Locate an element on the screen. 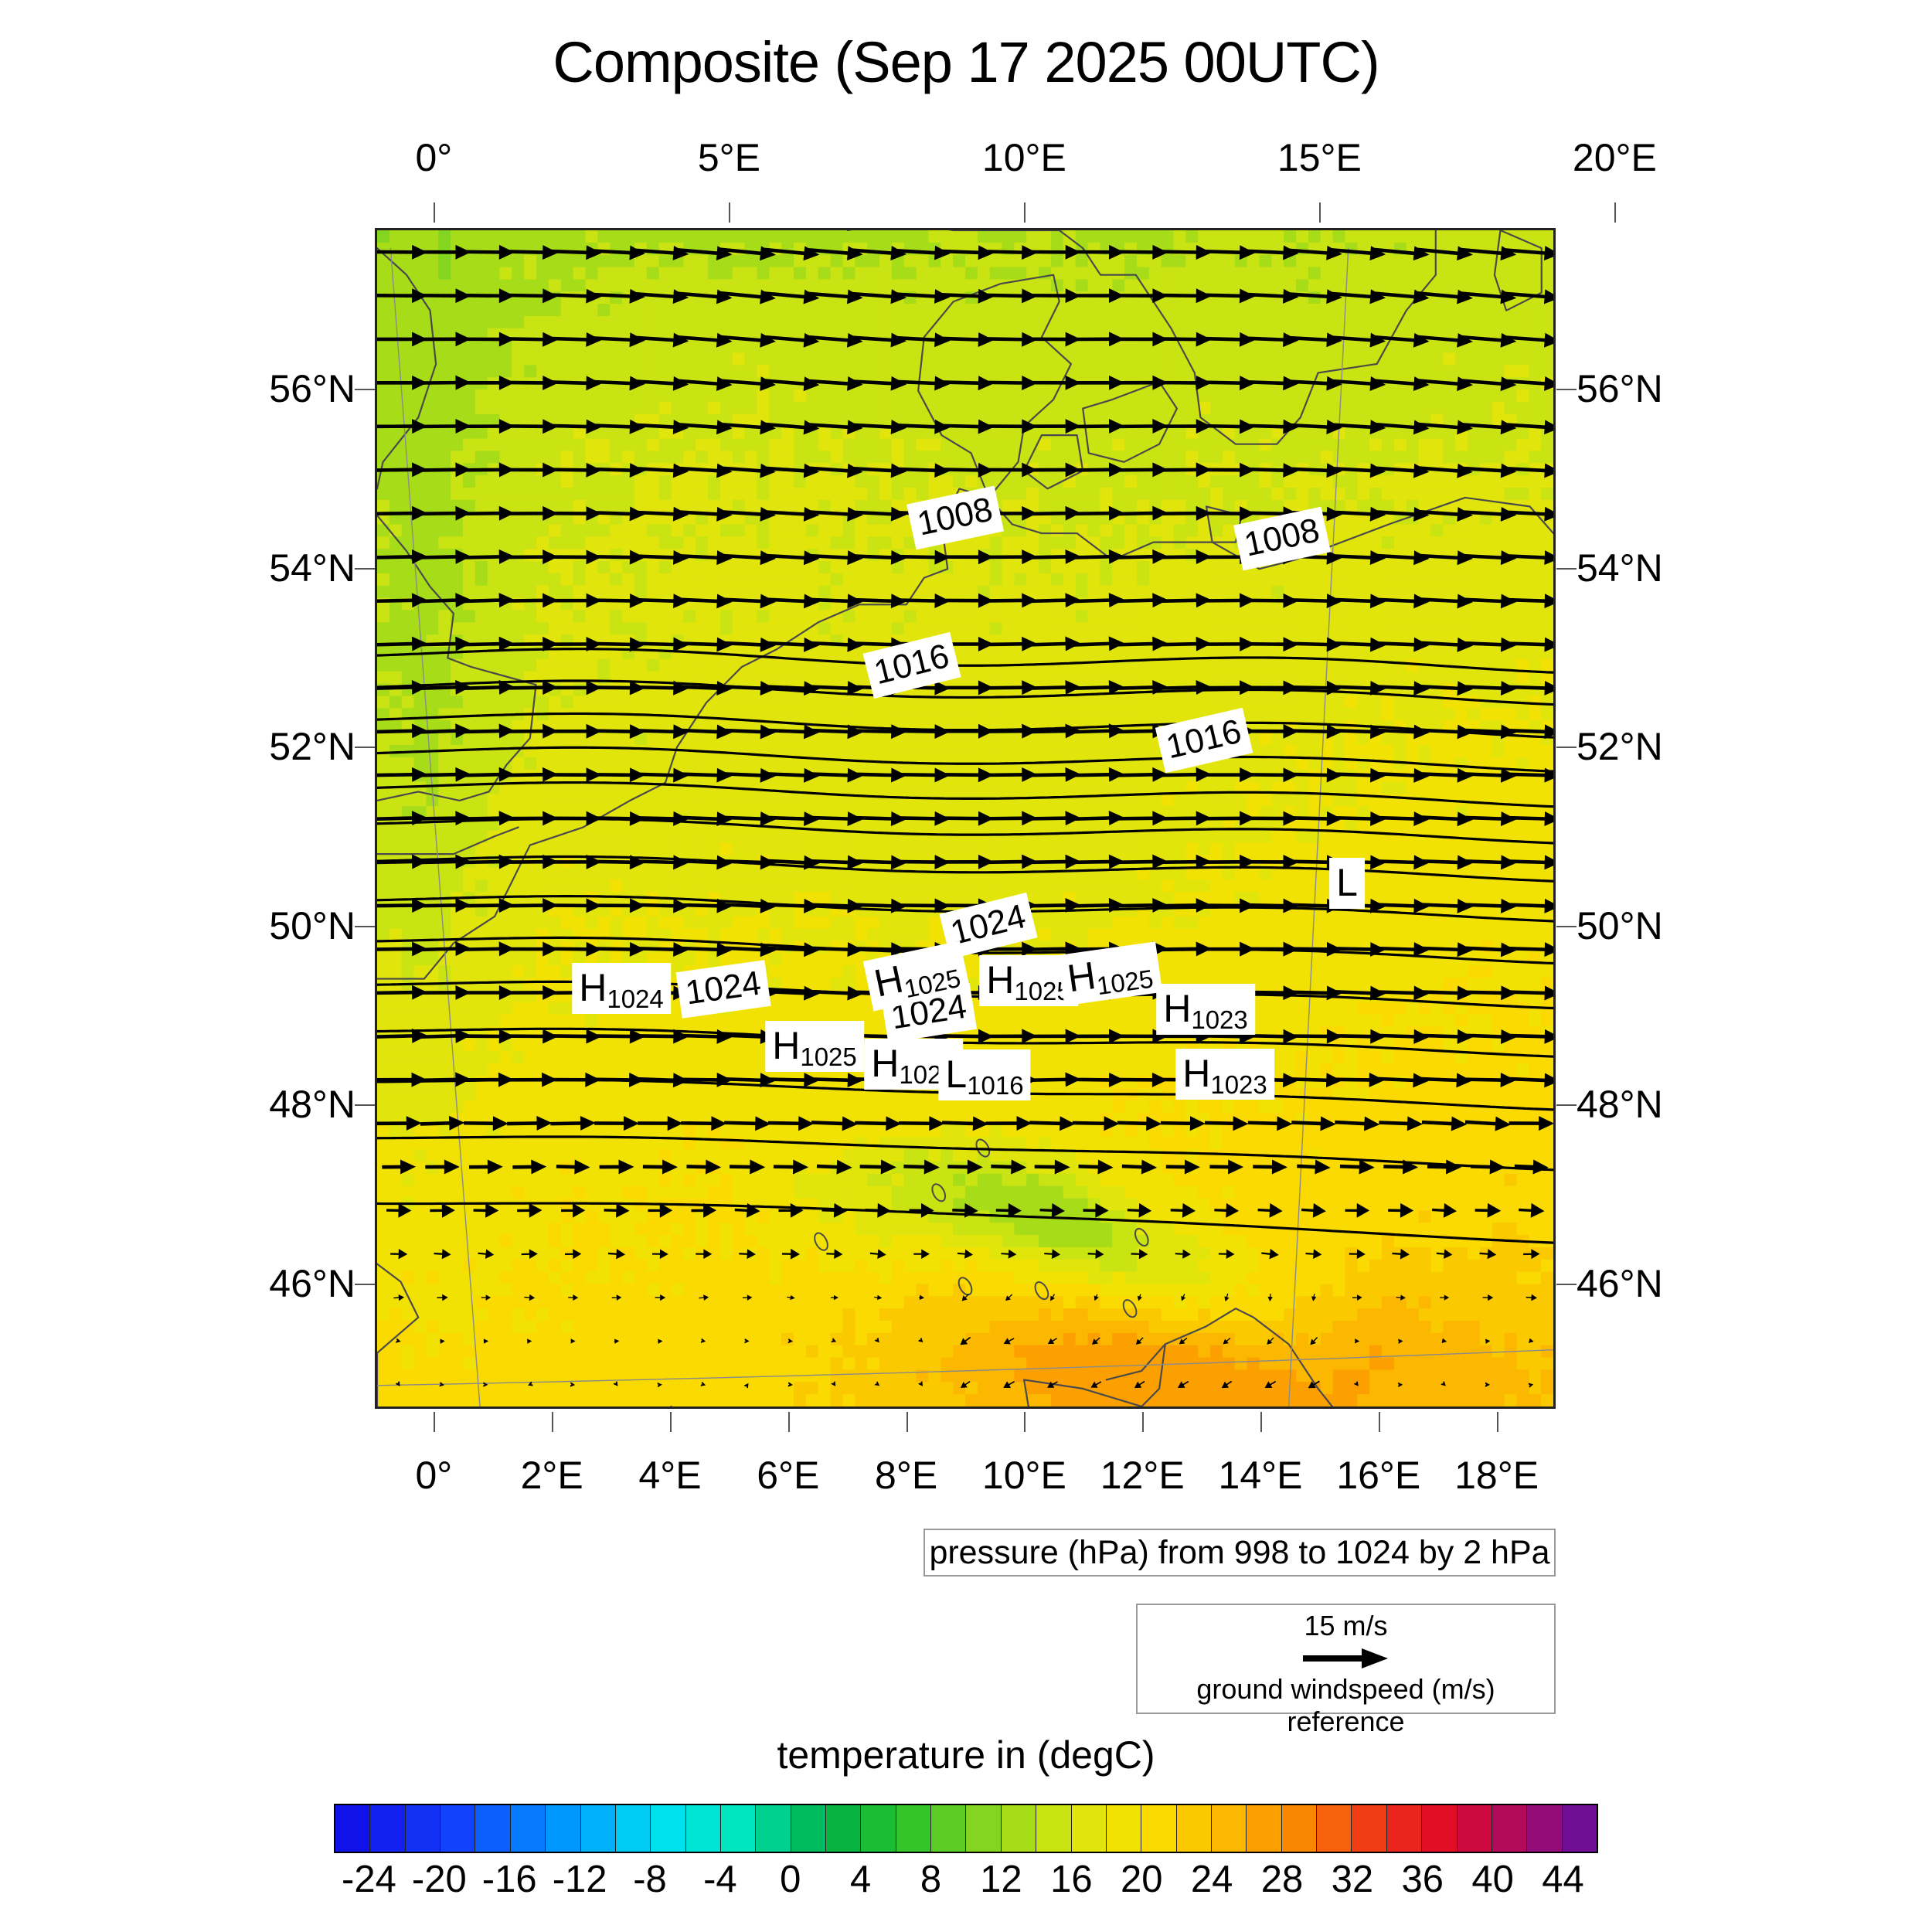 Image resolution: width=1932 pixels, height=1932 pixels. wind-reference-magnitude: 15 m/s is located at coordinates (1346, 1626).